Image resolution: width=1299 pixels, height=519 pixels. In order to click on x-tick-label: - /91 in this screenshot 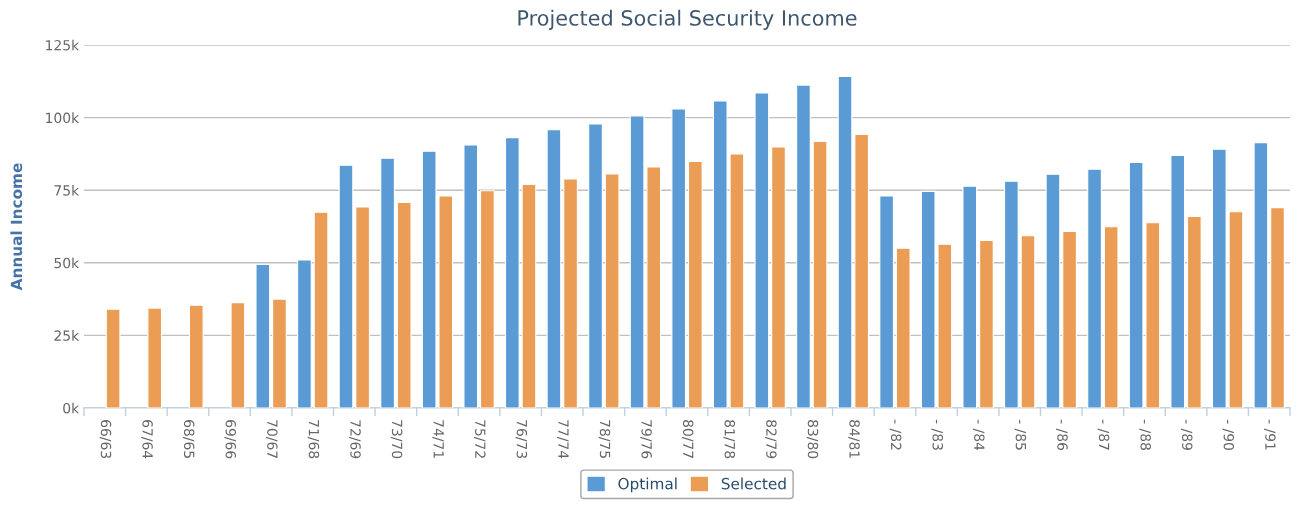, I will do `click(1270, 434)`.